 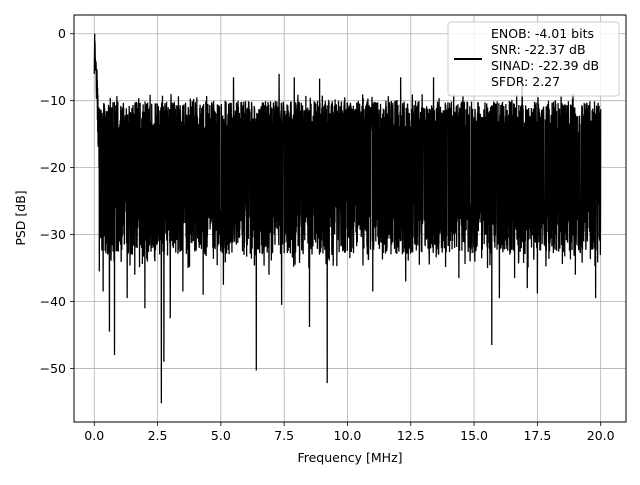 I want to click on x-tick-label: 15.0, so click(x=474, y=435).